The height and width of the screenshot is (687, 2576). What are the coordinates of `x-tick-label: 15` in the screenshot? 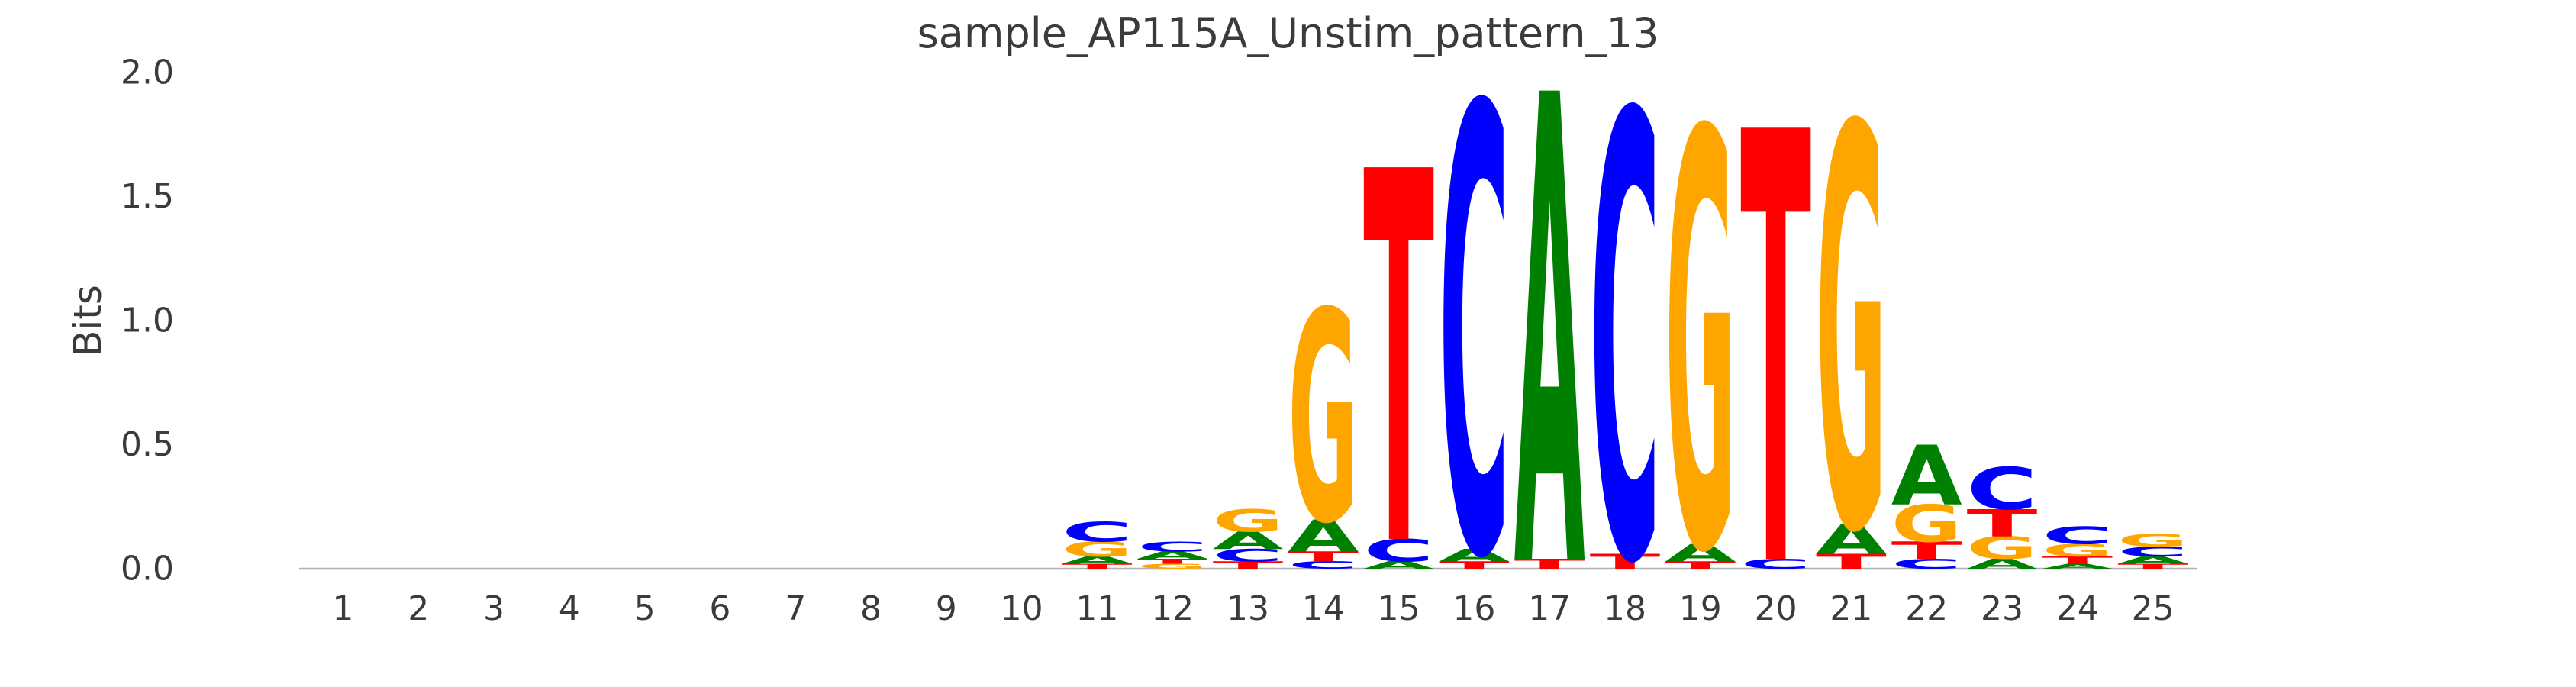 It's located at (1399, 608).